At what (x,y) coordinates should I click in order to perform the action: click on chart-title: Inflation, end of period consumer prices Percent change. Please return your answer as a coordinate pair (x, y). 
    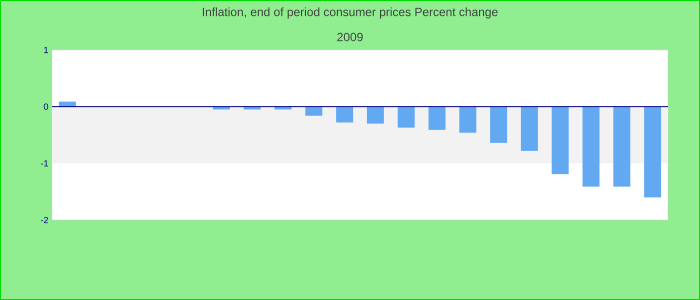
    Looking at the image, I should click on (350, 13).